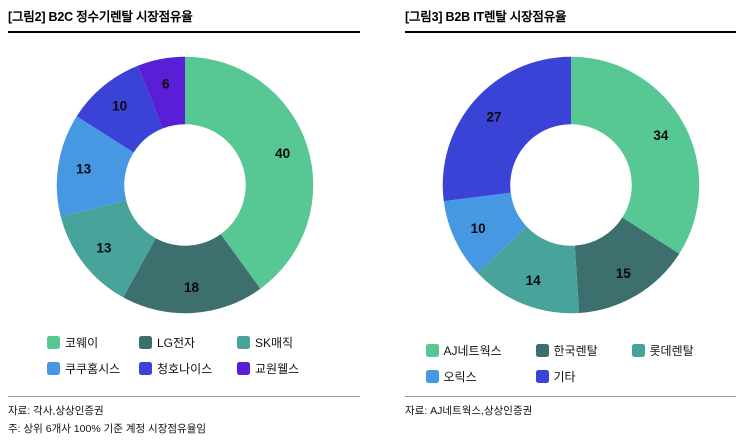 The width and height of the screenshot is (743, 445). What do you see at coordinates (274, 343) in the screenshot?
I see `legend-label: SK매직` at bounding box center [274, 343].